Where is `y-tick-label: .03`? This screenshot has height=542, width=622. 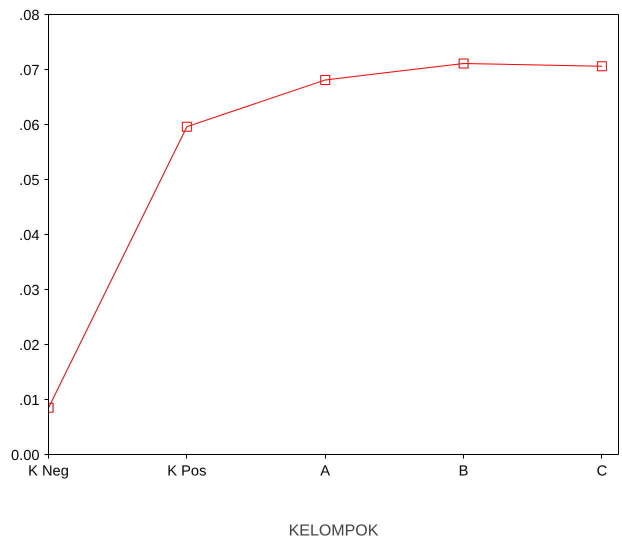
y-tick-label: .03 is located at coordinates (29, 291).